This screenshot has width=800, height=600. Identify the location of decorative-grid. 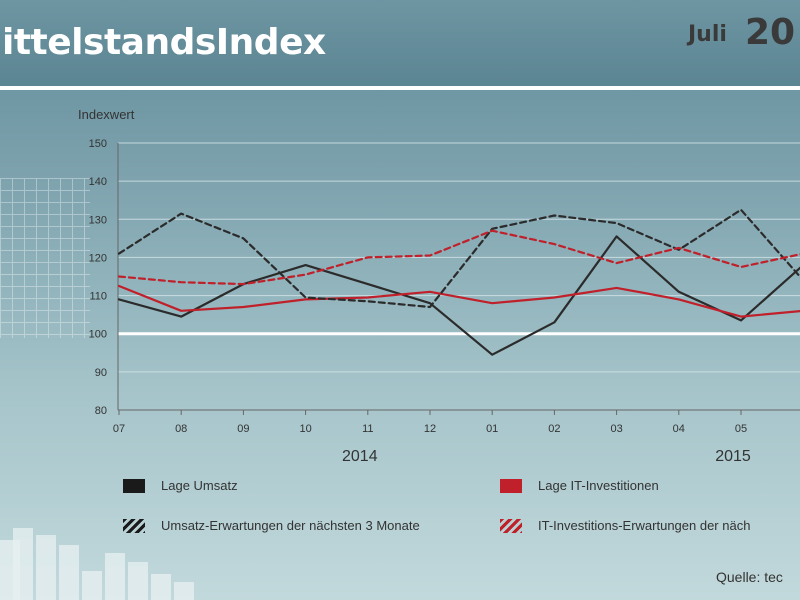
(45, 258).